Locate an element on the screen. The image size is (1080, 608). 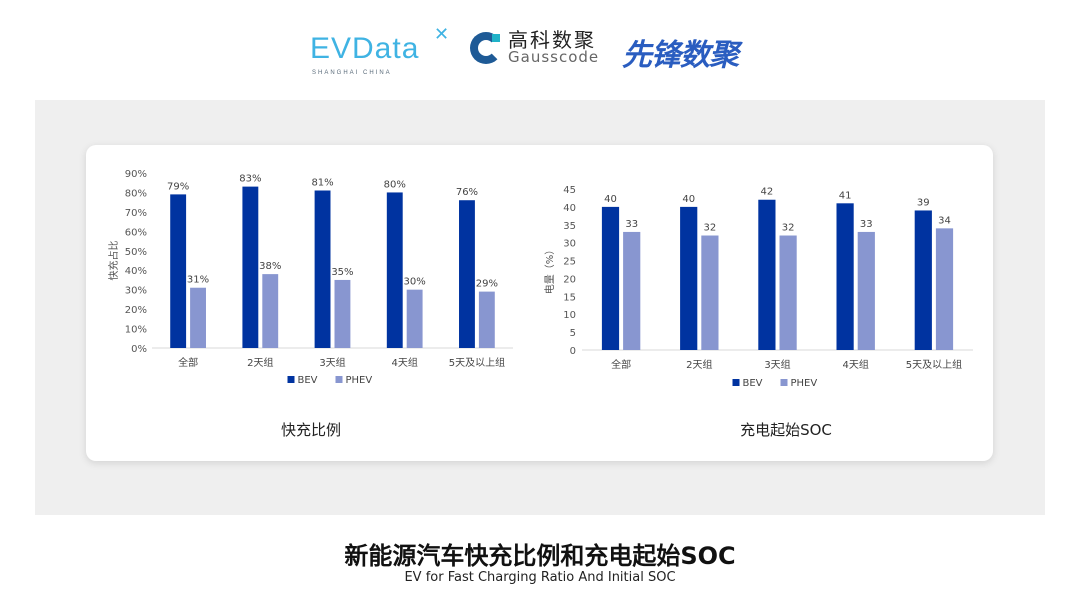
data-label: 80% is located at coordinates (395, 184).